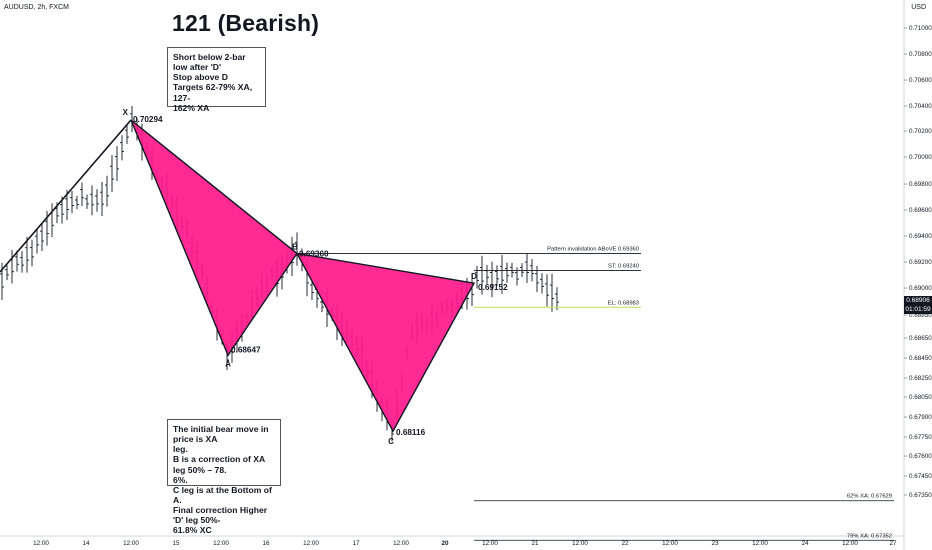 The width and height of the screenshot is (932, 550). Describe the element at coordinates (221, 434) in the screenshot. I see `note-line: The initial bear move in price is XA` at that location.